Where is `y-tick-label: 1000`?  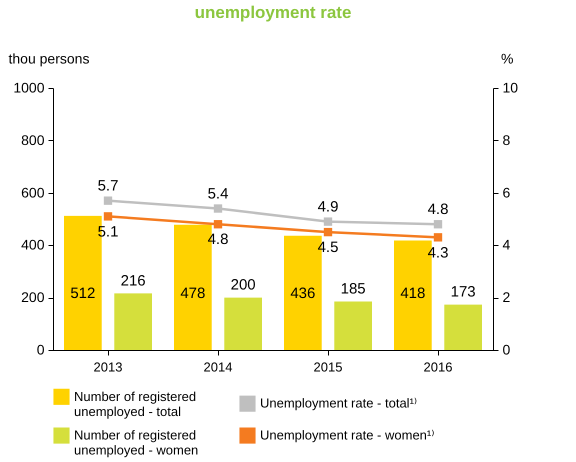
y-tick-label: 1000 is located at coordinates (29, 88).